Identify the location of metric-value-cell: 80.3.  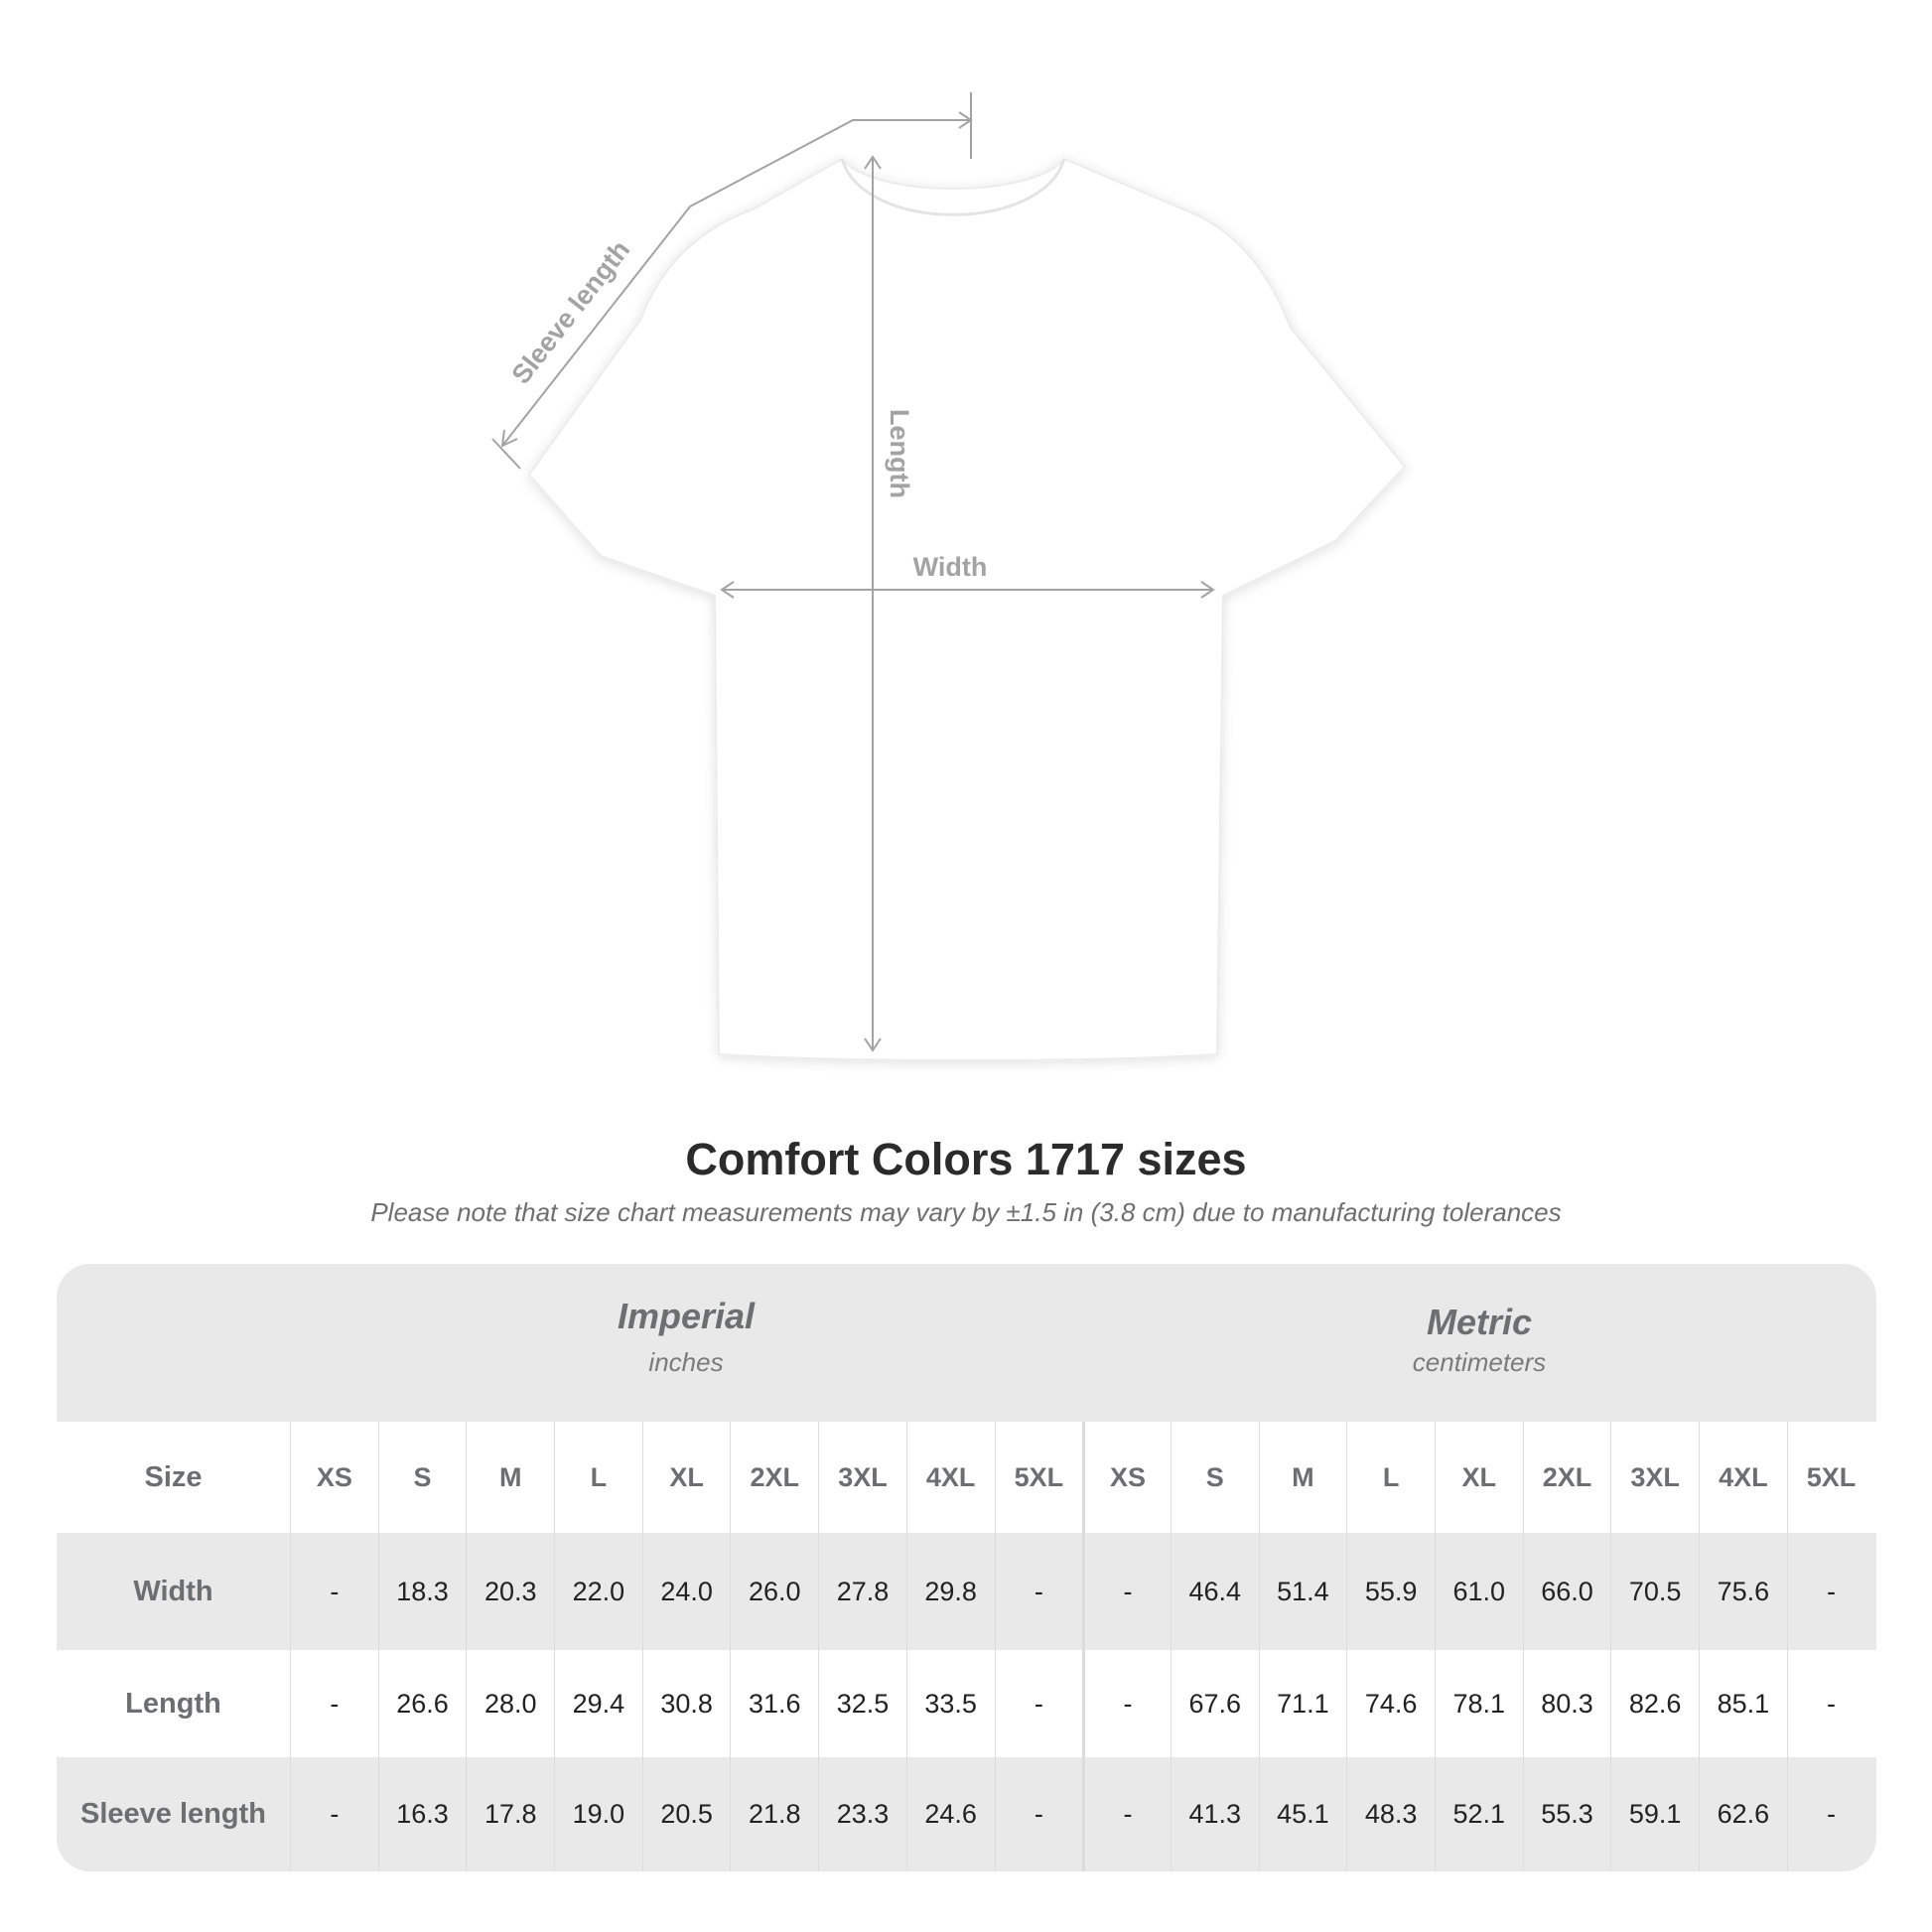
(1566, 1703).